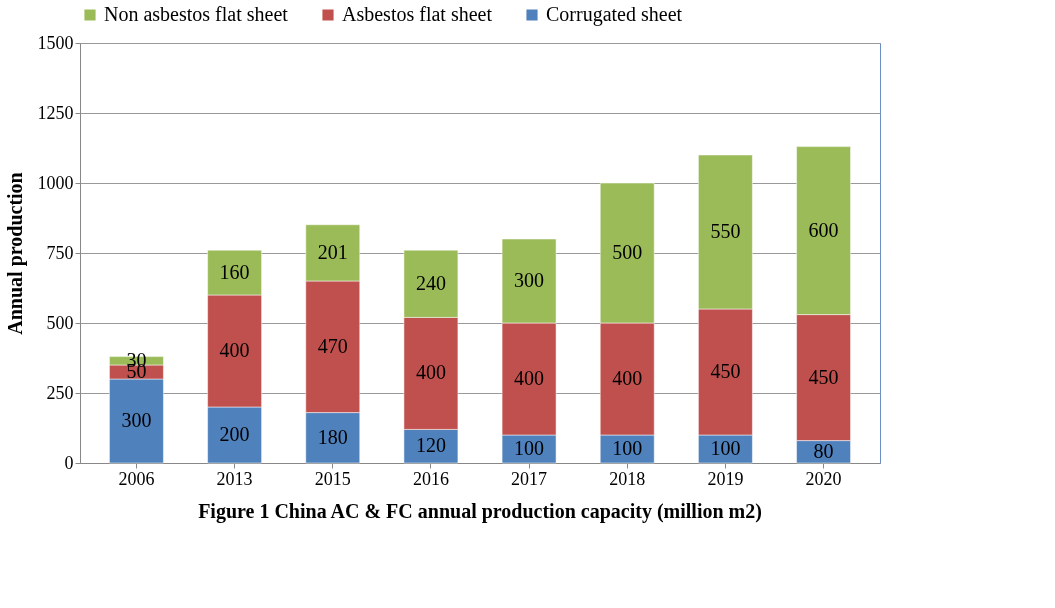 The height and width of the screenshot is (608, 1055). Describe the element at coordinates (60, 252) in the screenshot. I see `y-tick-label: 750` at that location.